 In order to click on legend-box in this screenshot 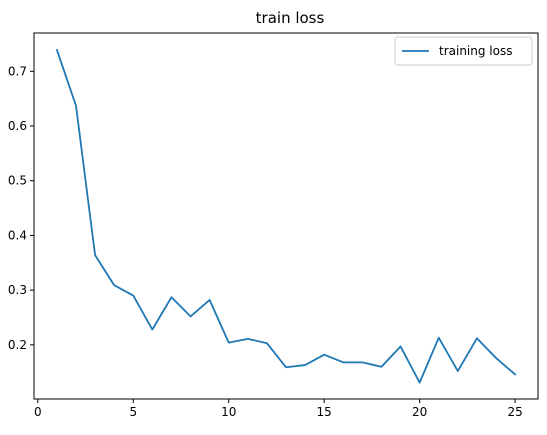, I will do `click(463, 51)`.